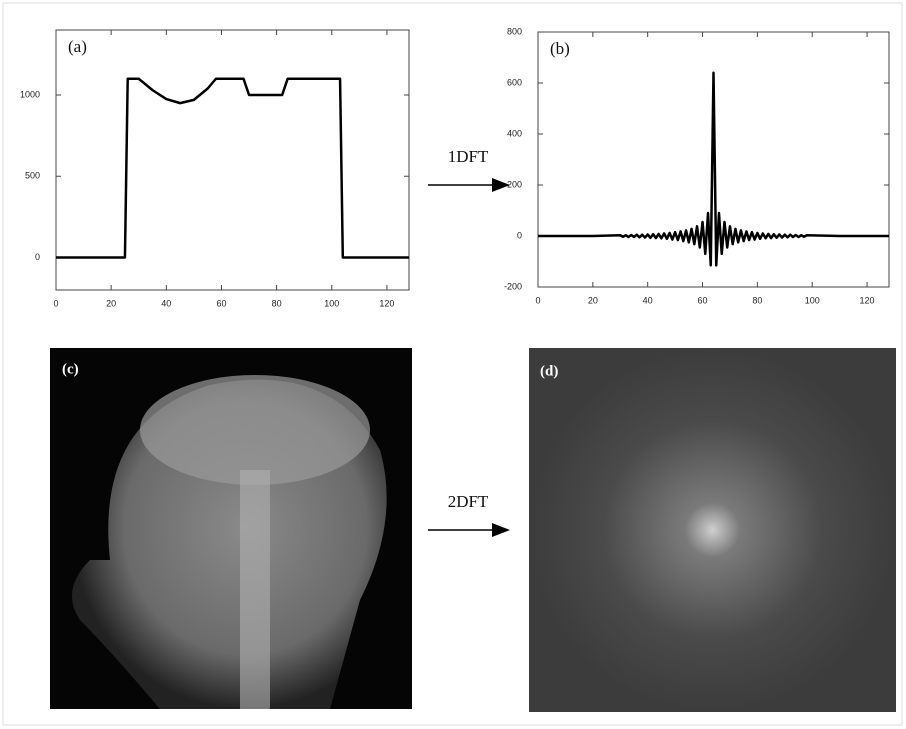  What do you see at coordinates (468, 156) in the screenshot?
I see `arrow-label: 1DFT` at bounding box center [468, 156].